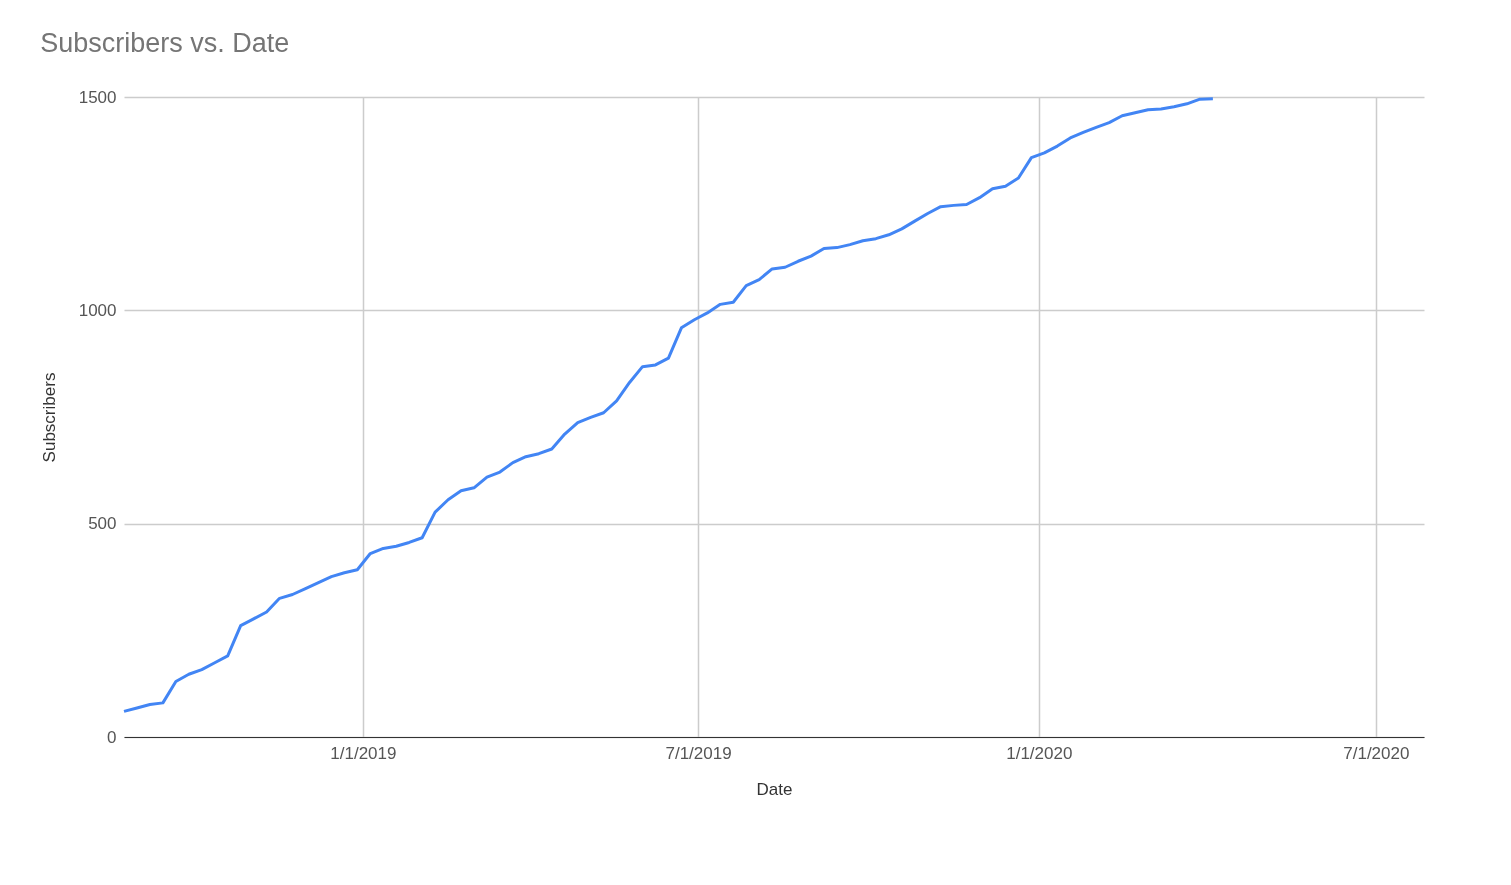 The width and height of the screenshot is (1511, 885). I want to click on y-axis-title: Subscribers, so click(49, 417).